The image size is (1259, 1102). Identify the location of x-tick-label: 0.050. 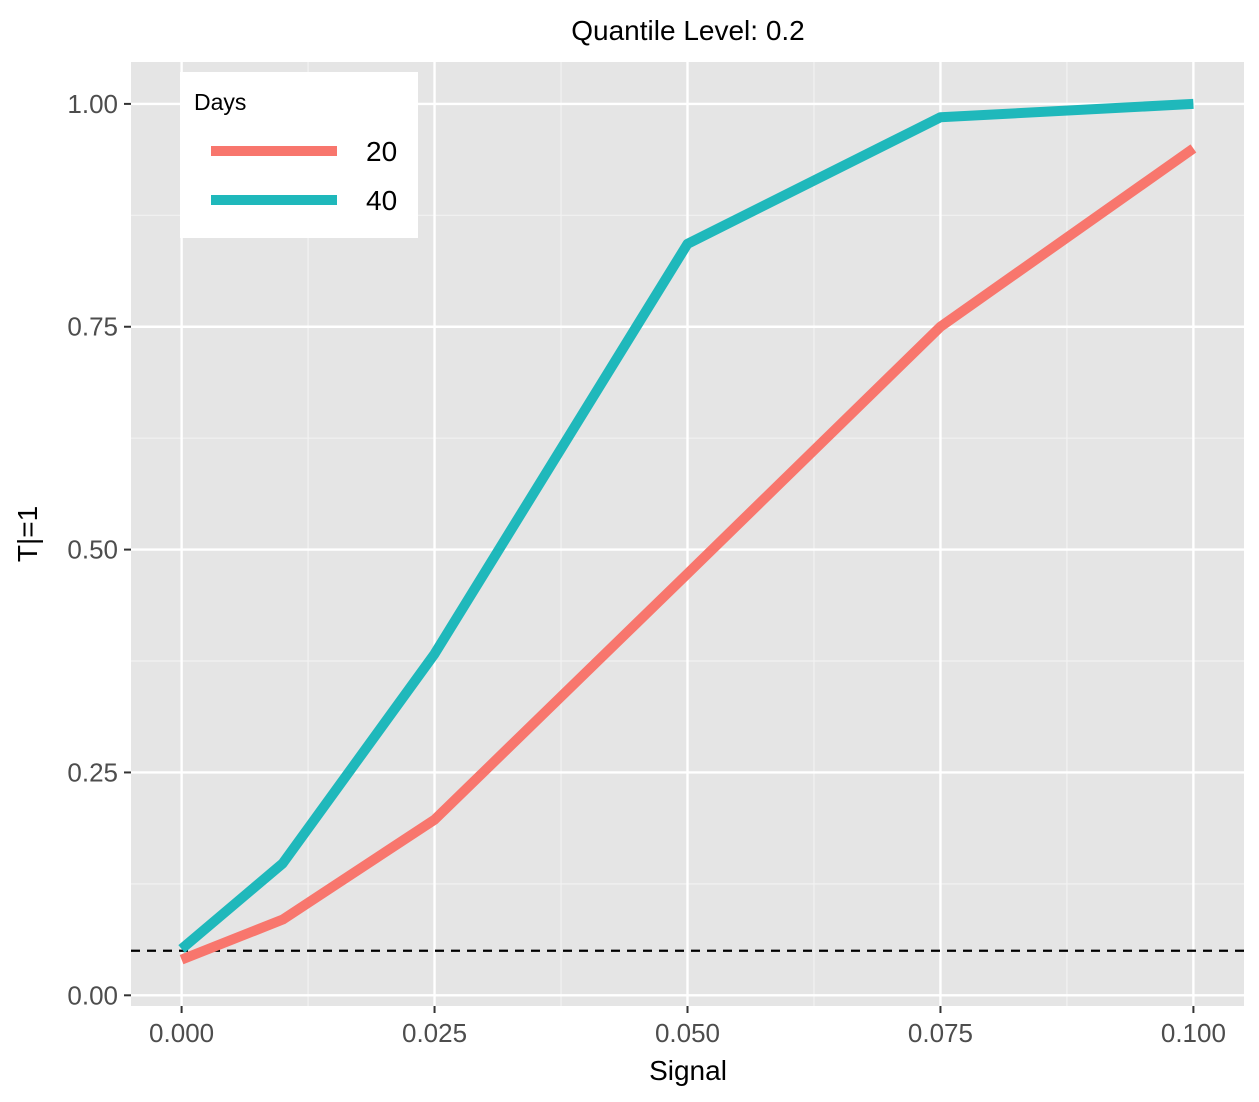
(687, 1033).